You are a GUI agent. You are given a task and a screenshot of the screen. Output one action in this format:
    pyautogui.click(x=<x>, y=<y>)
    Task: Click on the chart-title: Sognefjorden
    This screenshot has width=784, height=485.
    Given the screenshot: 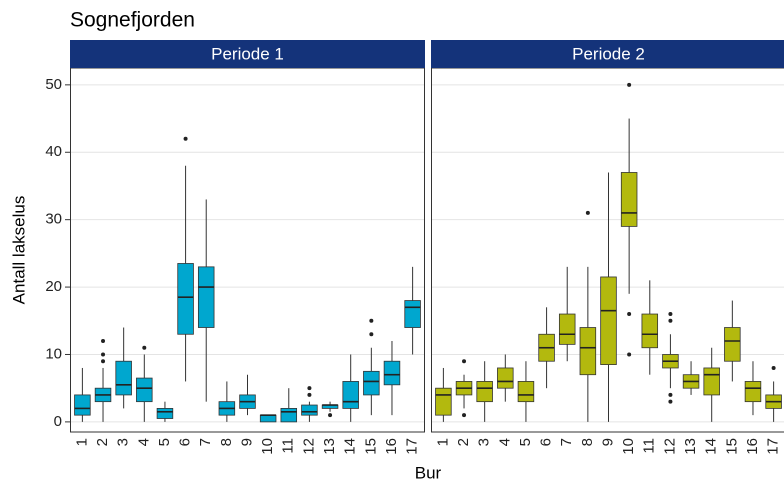 What is the action you would take?
    pyautogui.click(x=132, y=20)
    